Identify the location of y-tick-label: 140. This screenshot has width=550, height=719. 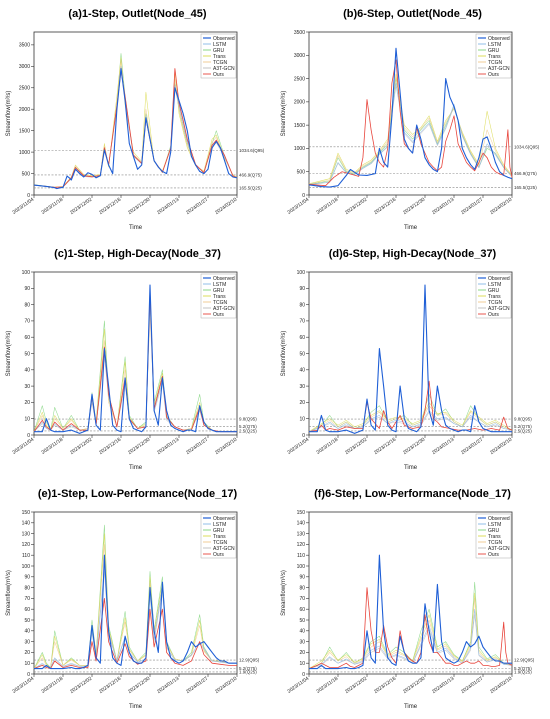
(301, 524).